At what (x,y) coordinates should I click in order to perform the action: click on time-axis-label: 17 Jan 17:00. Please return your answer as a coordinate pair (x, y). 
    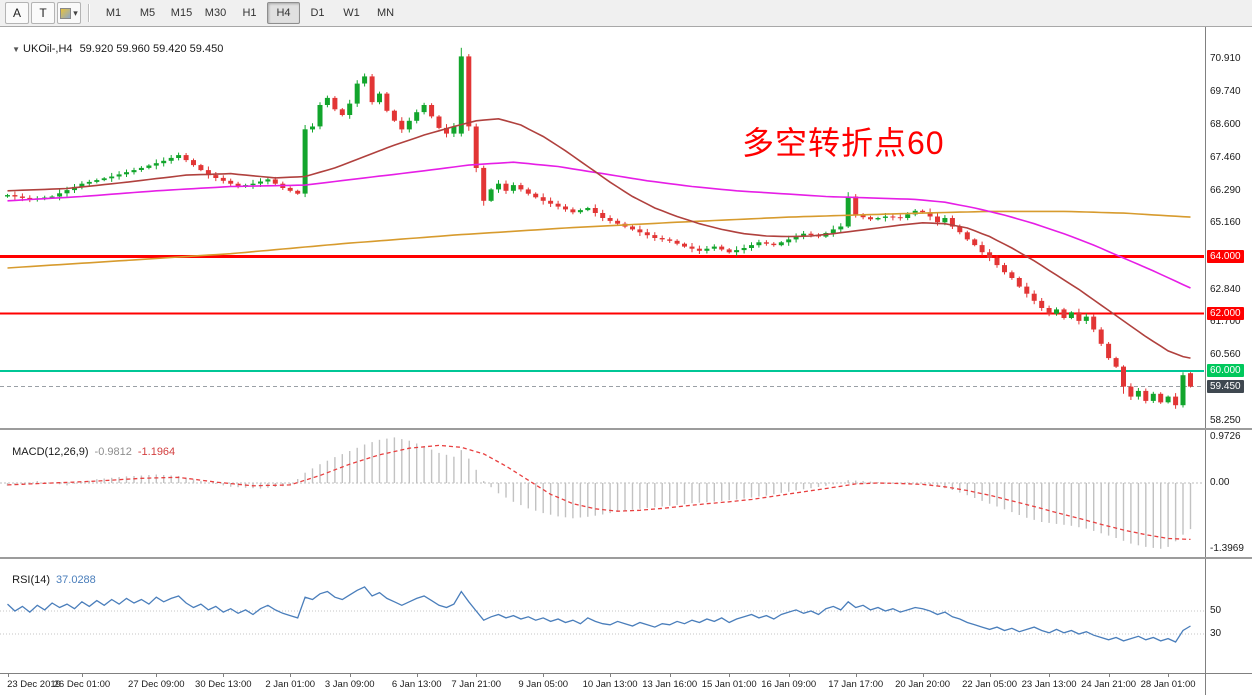
    Looking at the image, I should click on (856, 684).